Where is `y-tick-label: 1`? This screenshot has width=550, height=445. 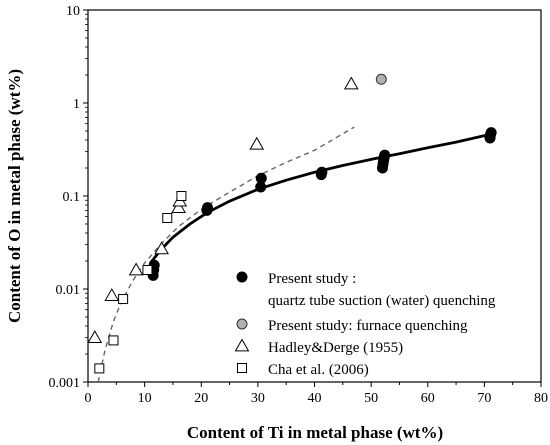
y-tick-label: 1 is located at coordinates (76, 104).